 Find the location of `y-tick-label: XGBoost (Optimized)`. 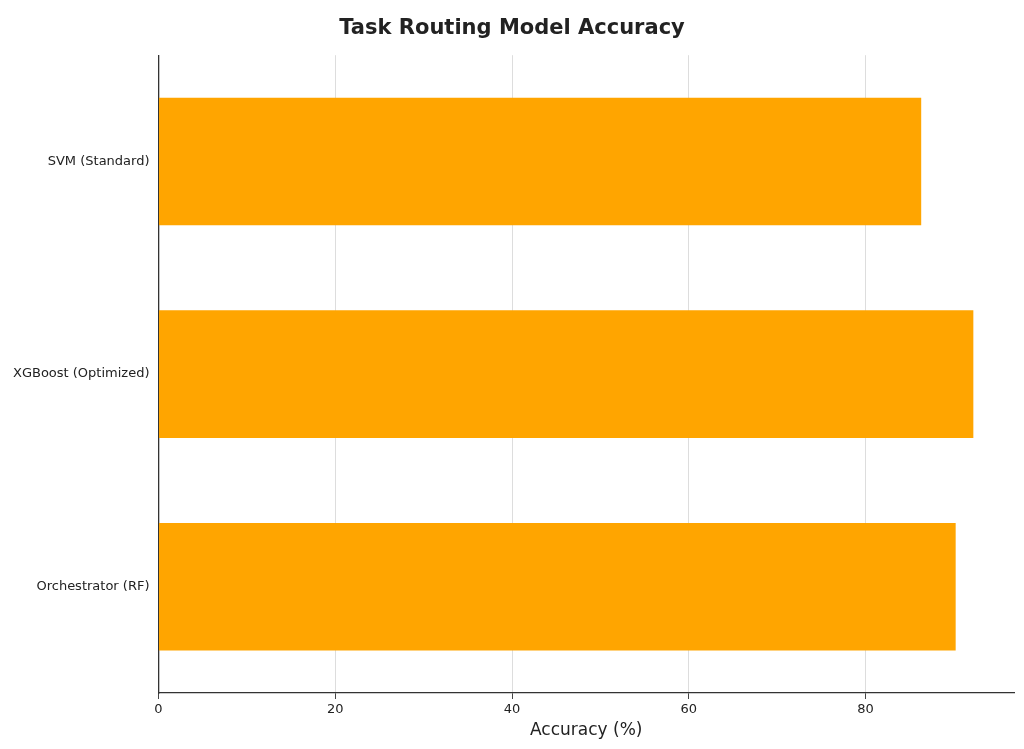

y-tick-label: XGBoost (Optimized) is located at coordinates (81, 373).